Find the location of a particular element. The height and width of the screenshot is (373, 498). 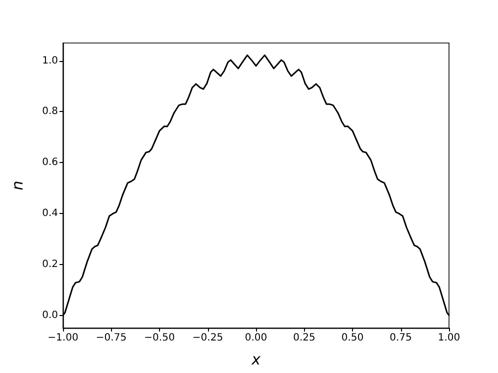

y-tick-label: 0.4 is located at coordinates (50, 213).